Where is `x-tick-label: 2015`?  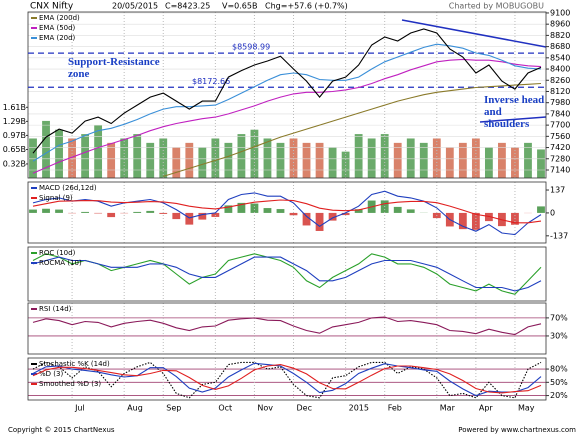 x-tick-label: 2015 is located at coordinates (359, 408).